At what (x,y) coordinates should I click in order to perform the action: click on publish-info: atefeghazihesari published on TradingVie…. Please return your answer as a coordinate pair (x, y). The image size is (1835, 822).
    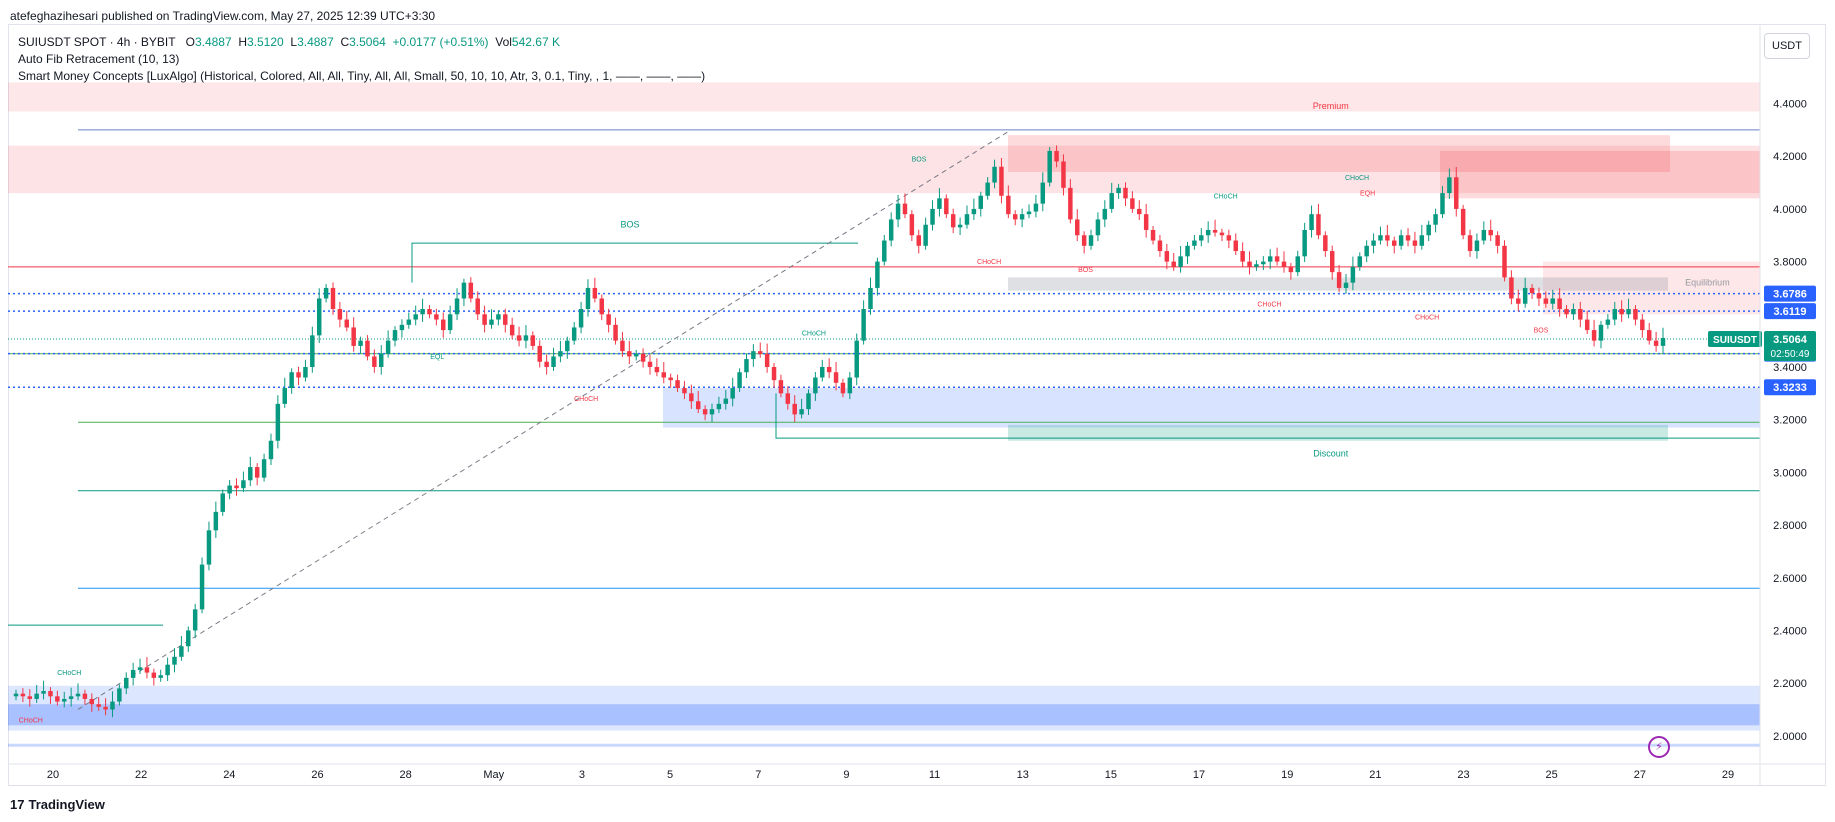
    Looking at the image, I should click on (223, 16).